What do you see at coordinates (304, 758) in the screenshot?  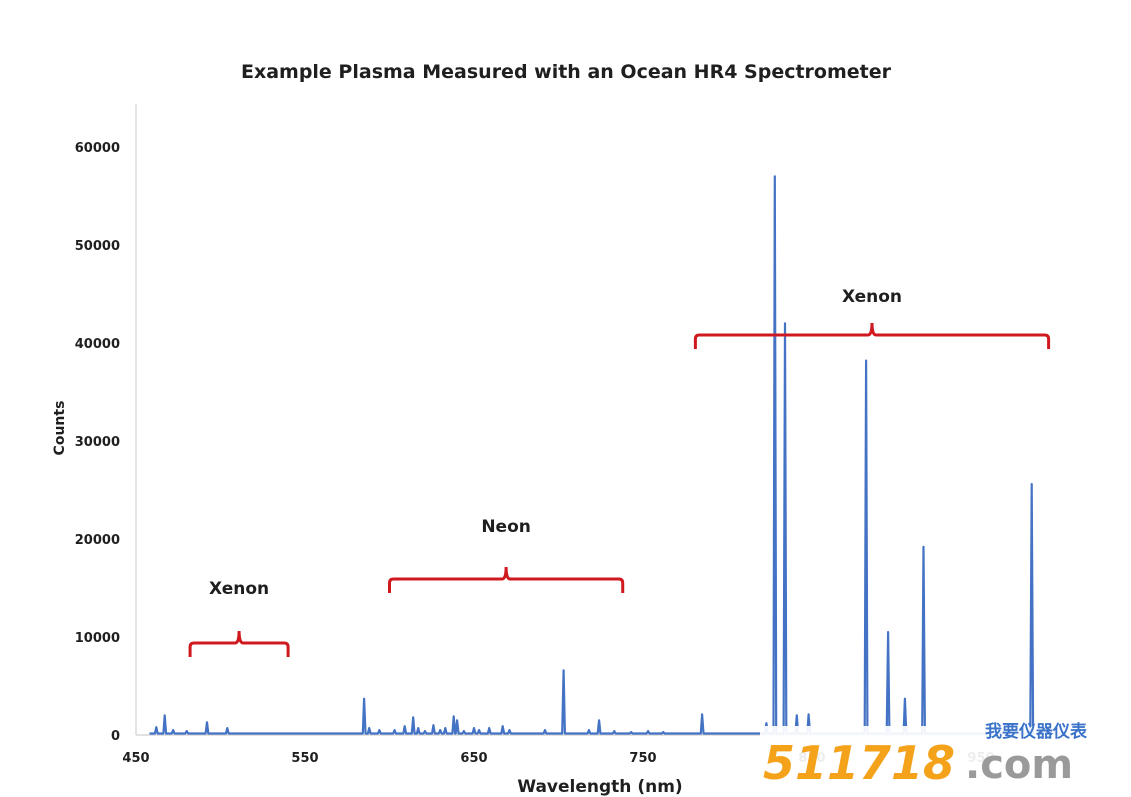 I see `x-tick-label: 550` at bounding box center [304, 758].